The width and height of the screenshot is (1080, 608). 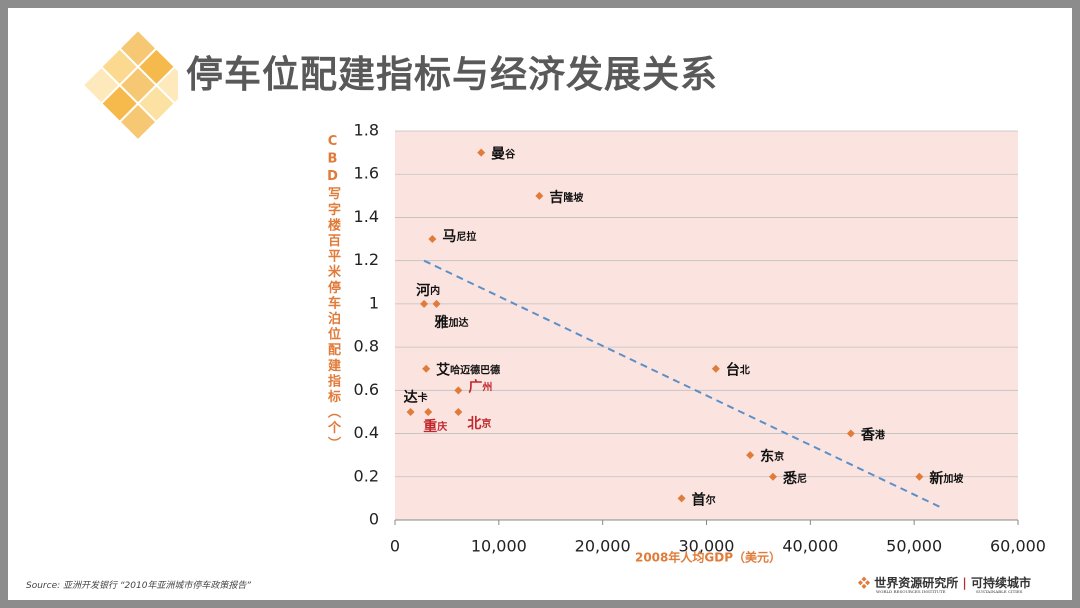 What do you see at coordinates (707, 546) in the screenshot?
I see `x-tick-label: 30,000` at bounding box center [707, 546].